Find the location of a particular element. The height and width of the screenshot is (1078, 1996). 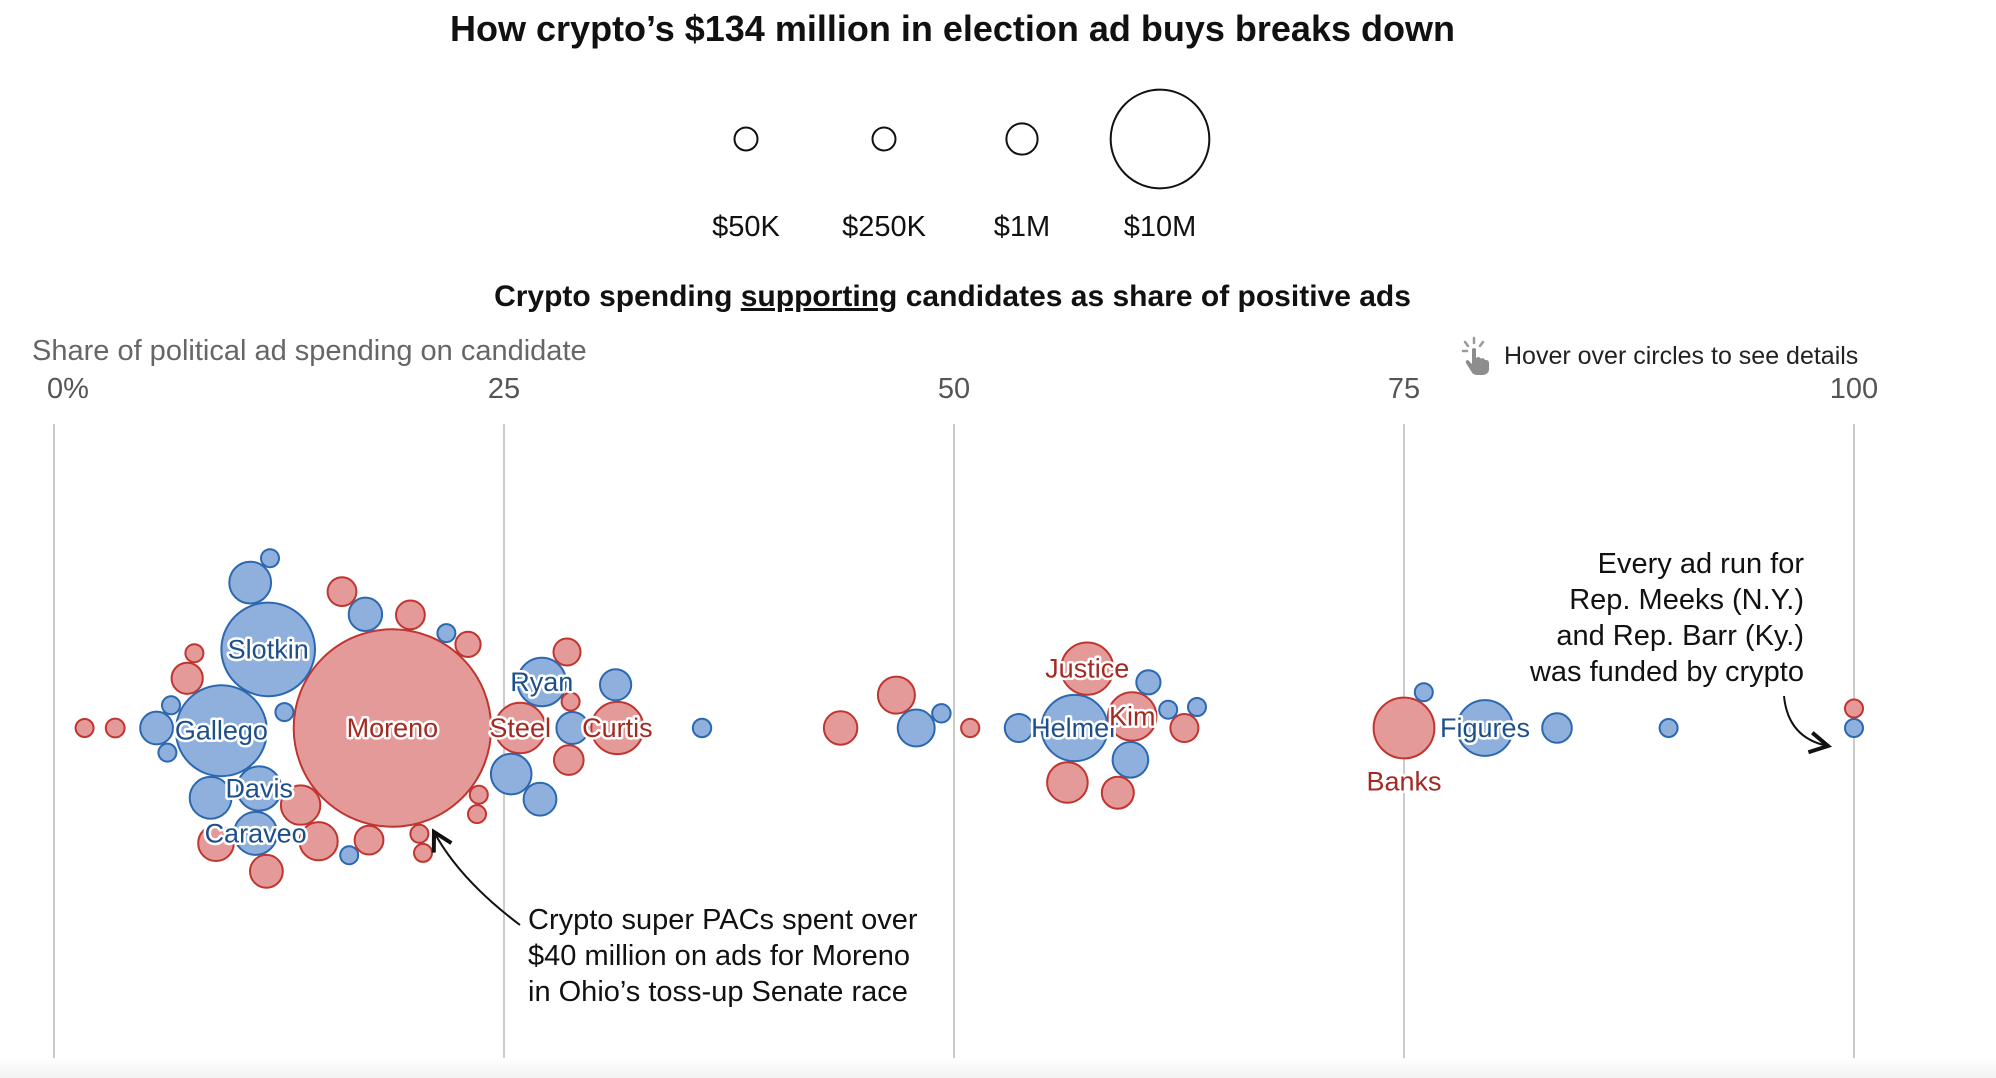

bubble-label-davis: Davis is located at coordinates (259, 789).